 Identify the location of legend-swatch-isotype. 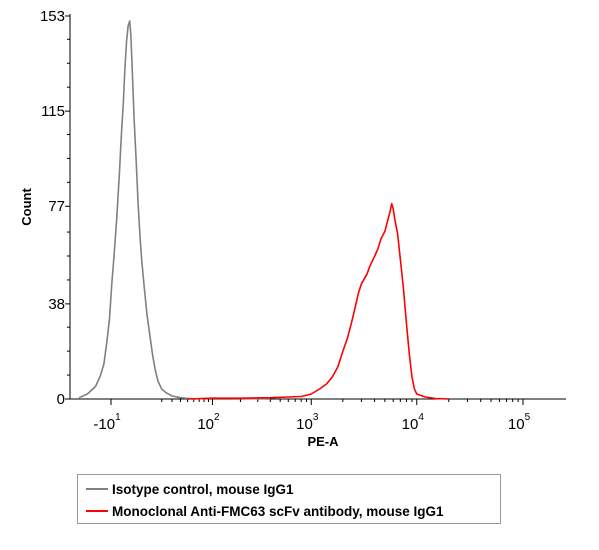
(97, 489).